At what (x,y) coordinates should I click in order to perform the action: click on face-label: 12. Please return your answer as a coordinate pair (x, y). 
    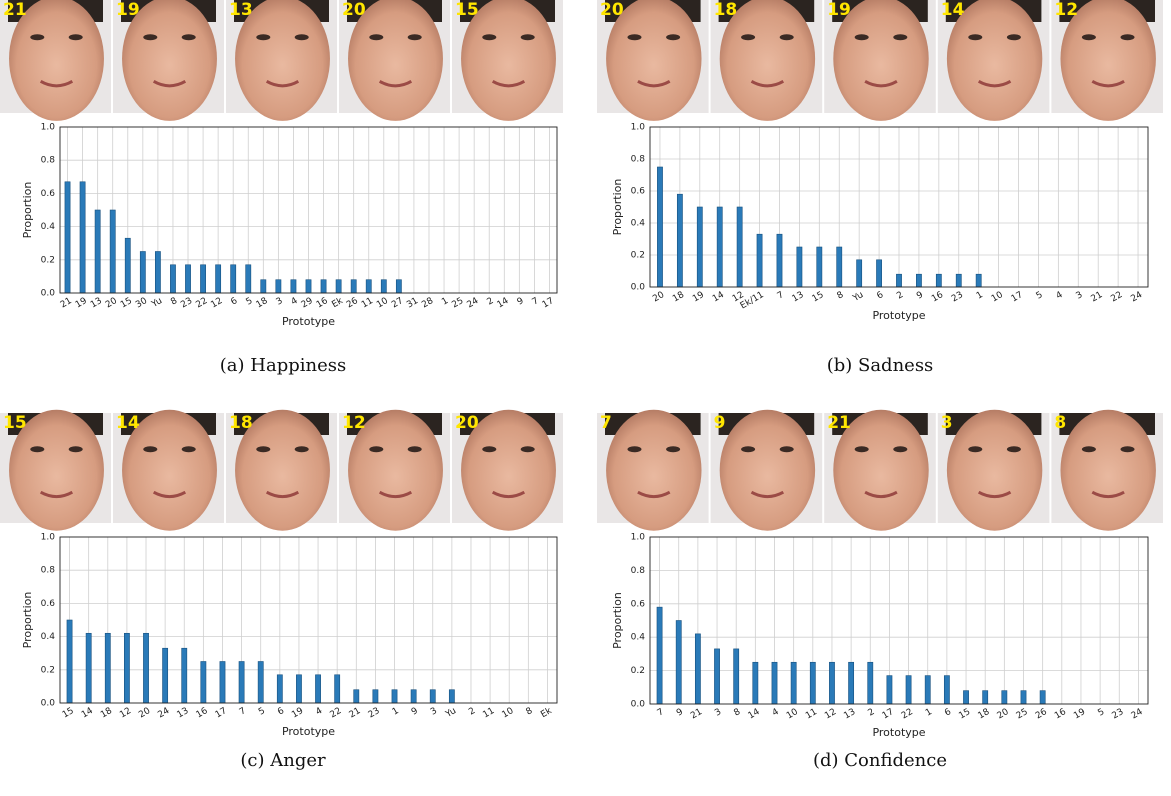
    Looking at the image, I should click on (354, 423).